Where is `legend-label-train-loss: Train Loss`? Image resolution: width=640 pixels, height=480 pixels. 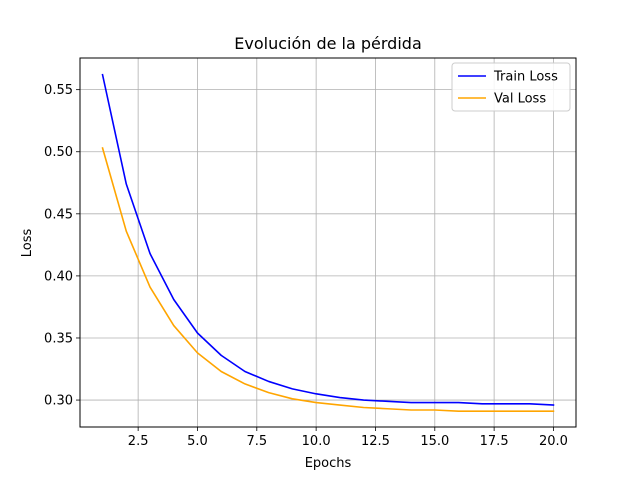
legend-label-train-loss: Train Loss is located at coordinates (525, 77).